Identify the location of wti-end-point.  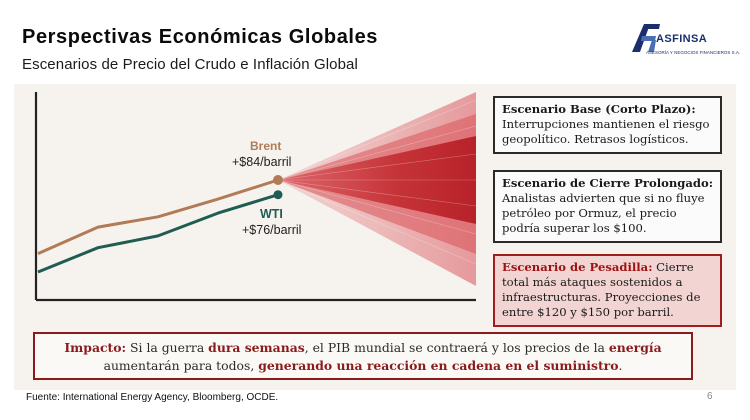
(278, 195).